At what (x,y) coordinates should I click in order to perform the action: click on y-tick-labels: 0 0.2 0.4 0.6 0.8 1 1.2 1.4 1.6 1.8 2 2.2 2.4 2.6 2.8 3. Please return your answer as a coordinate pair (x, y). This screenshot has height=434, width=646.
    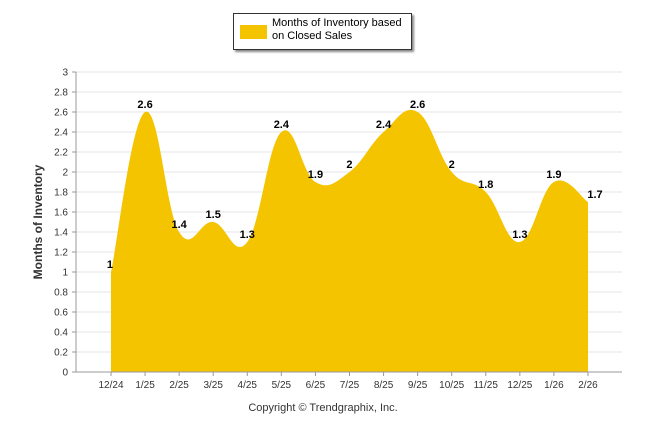
    Looking at the image, I should click on (61, 223).